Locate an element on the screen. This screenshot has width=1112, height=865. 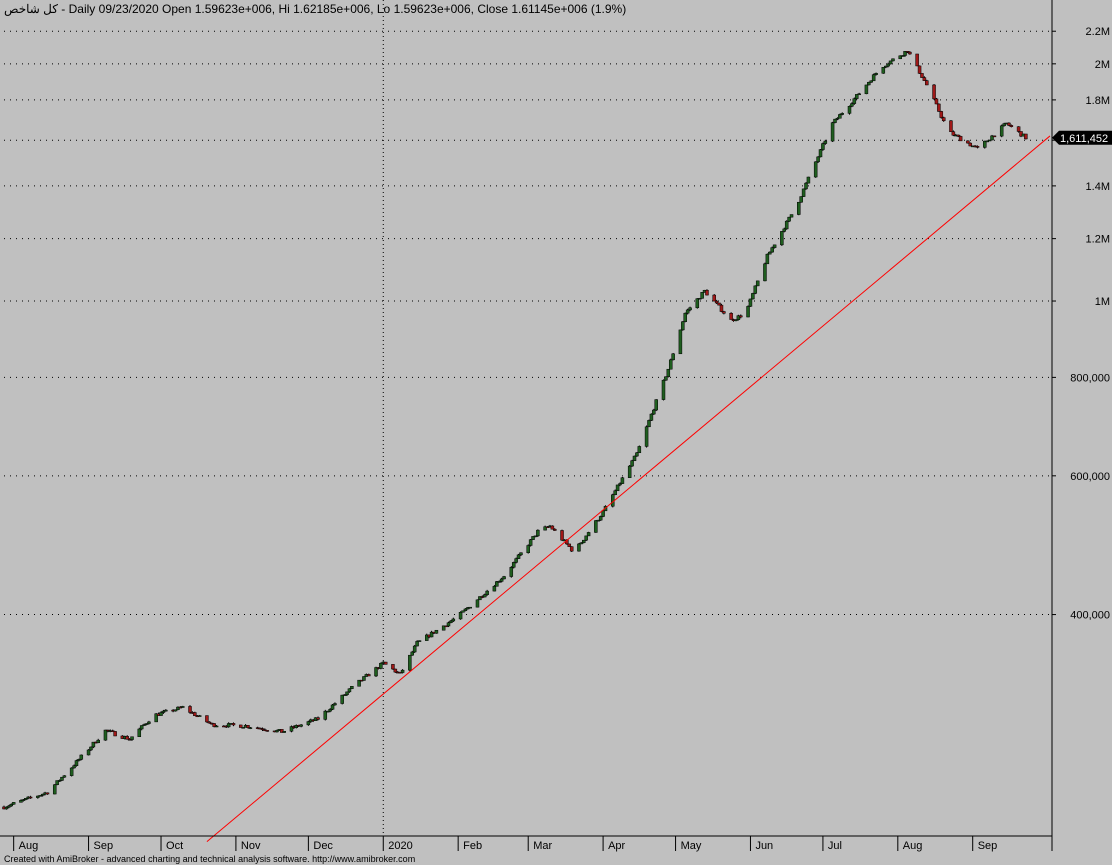
x-tick-label: 2020 is located at coordinates (400, 846).